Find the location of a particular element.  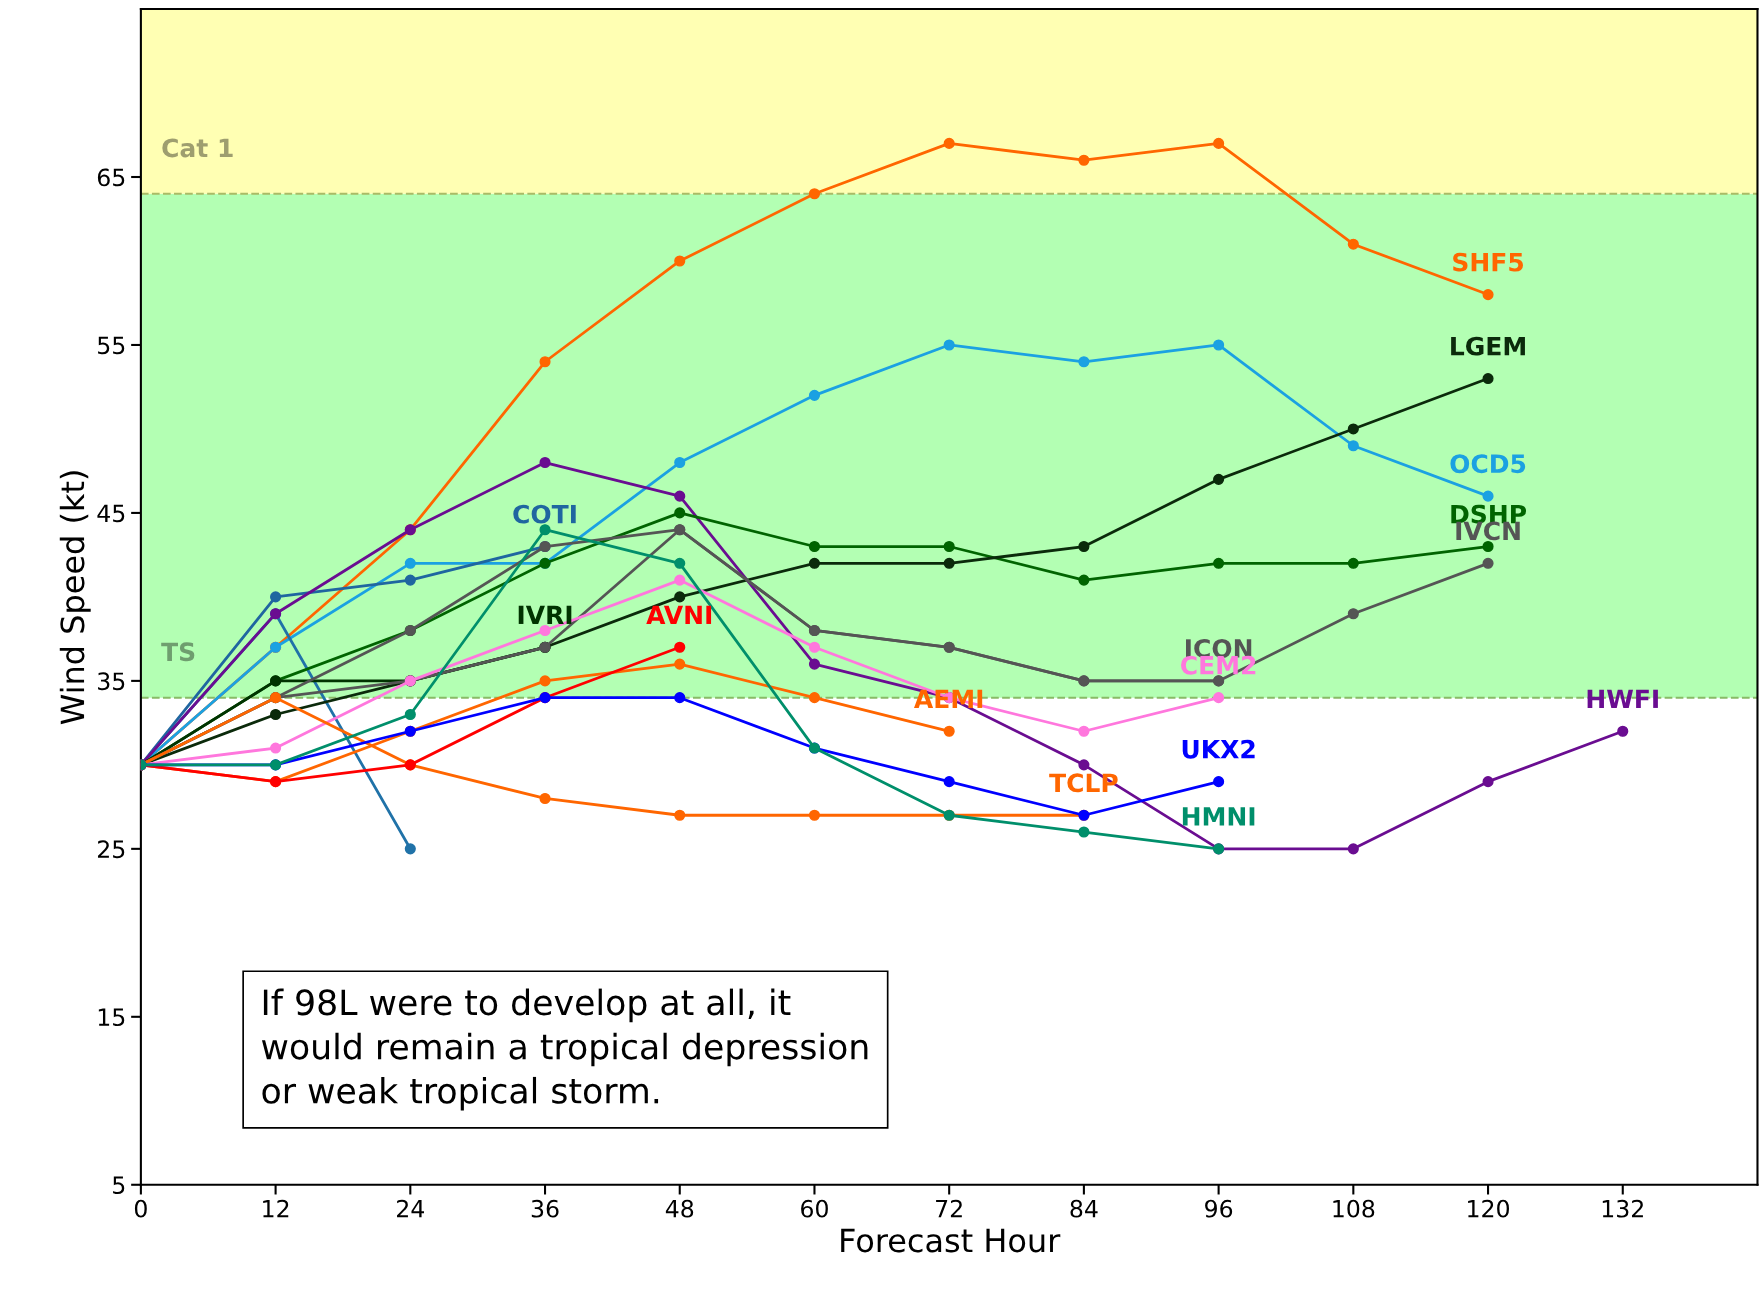

x-tick-label: 48 is located at coordinates (679, 1208).